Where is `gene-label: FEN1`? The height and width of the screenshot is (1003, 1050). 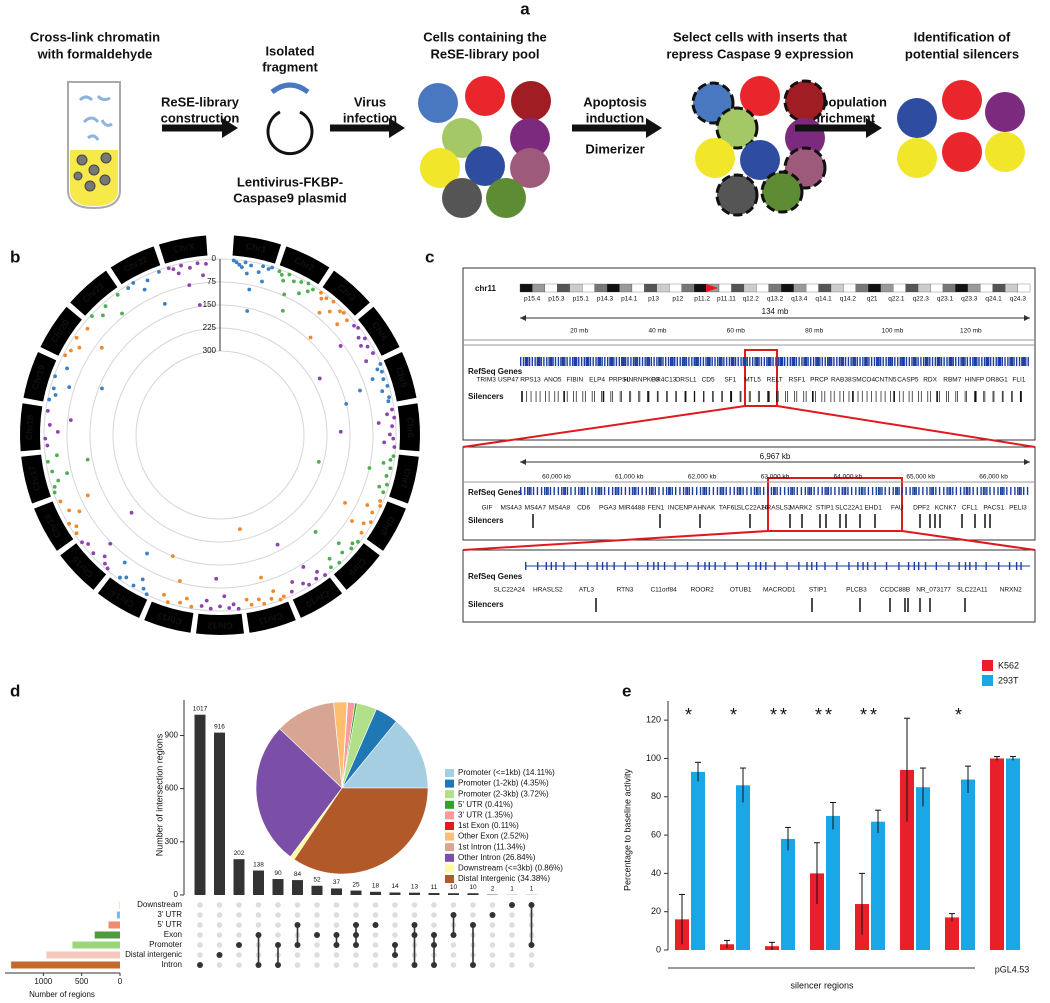
gene-label: FEN1 is located at coordinates (656, 508).